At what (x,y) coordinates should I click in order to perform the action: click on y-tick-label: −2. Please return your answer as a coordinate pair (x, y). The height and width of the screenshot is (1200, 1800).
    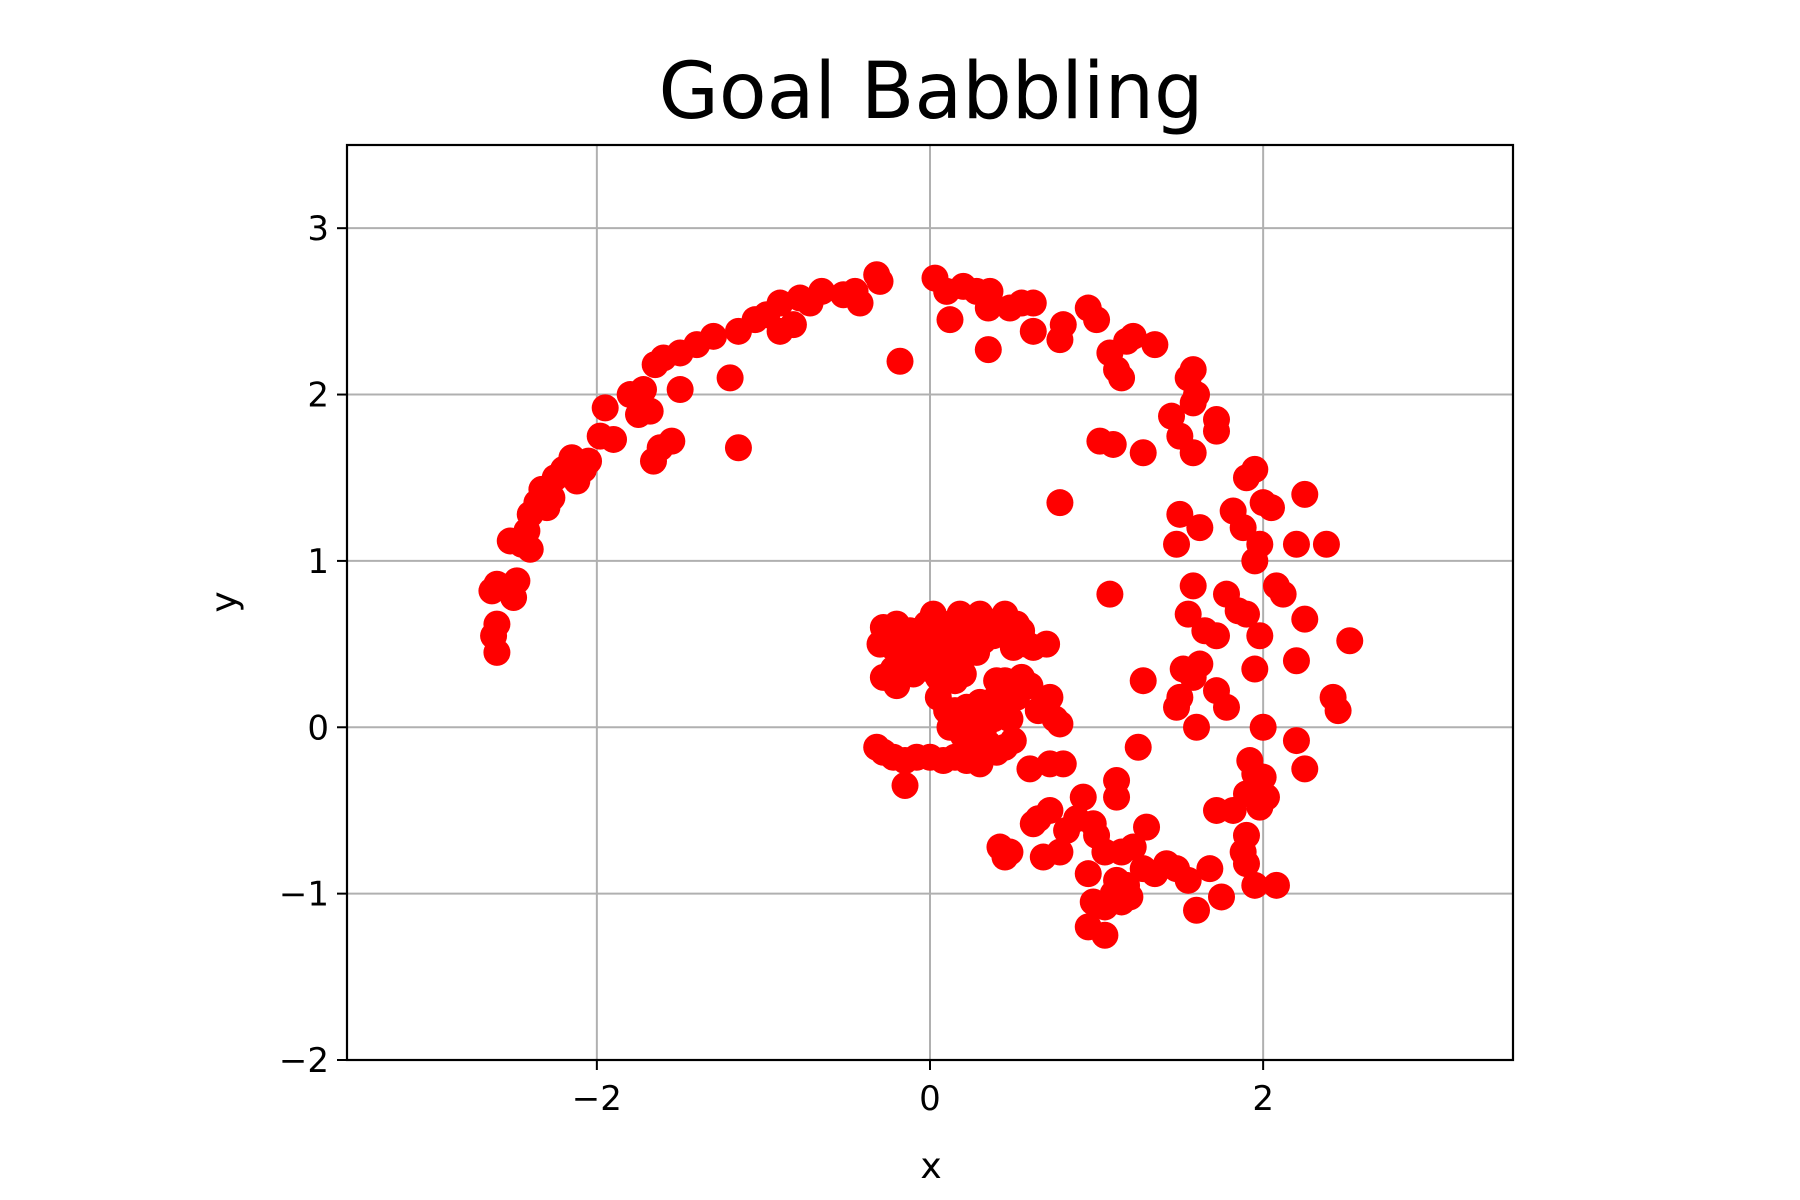
    Looking at the image, I should click on (304, 1061).